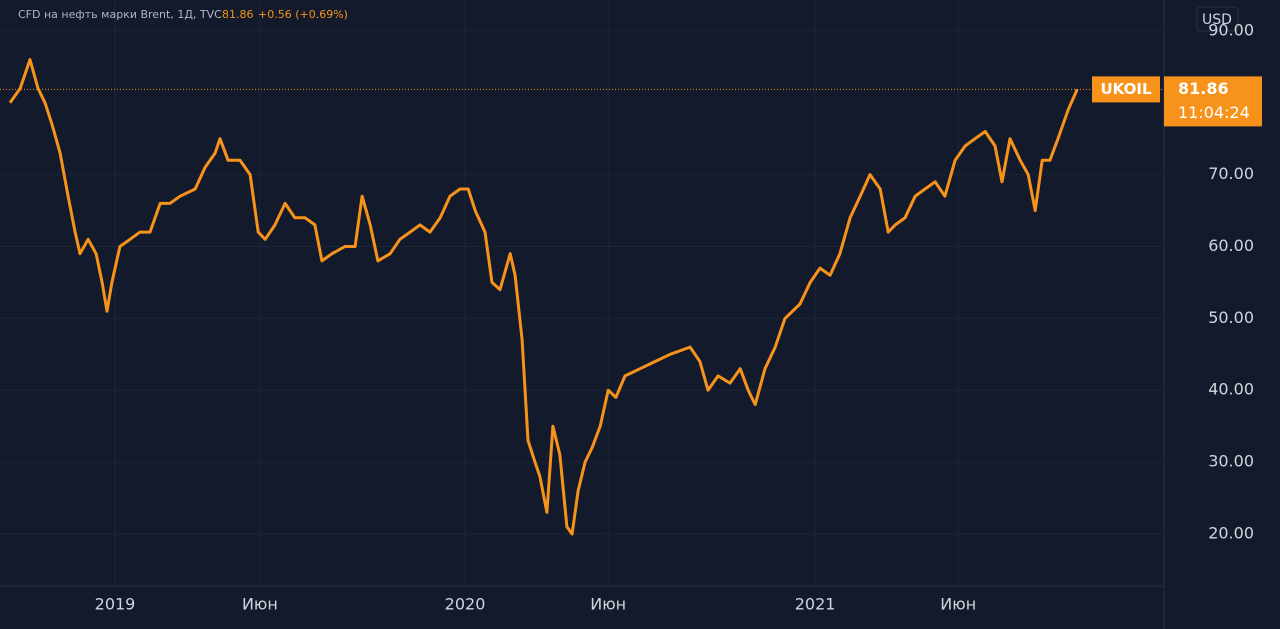 This screenshot has height=629, width=1280. What do you see at coordinates (1231, 461) in the screenshot?
I see `y-tick-label: 30.00` at bounding box center [1231, 461].